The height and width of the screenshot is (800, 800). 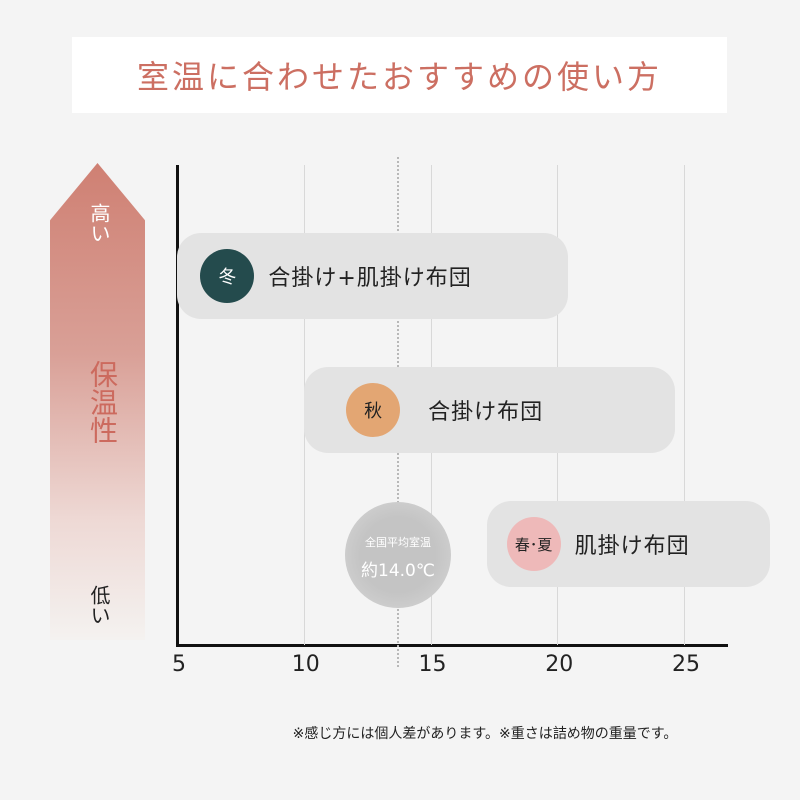 I want to click on high-label: 高い, so click(x=99, y=223).